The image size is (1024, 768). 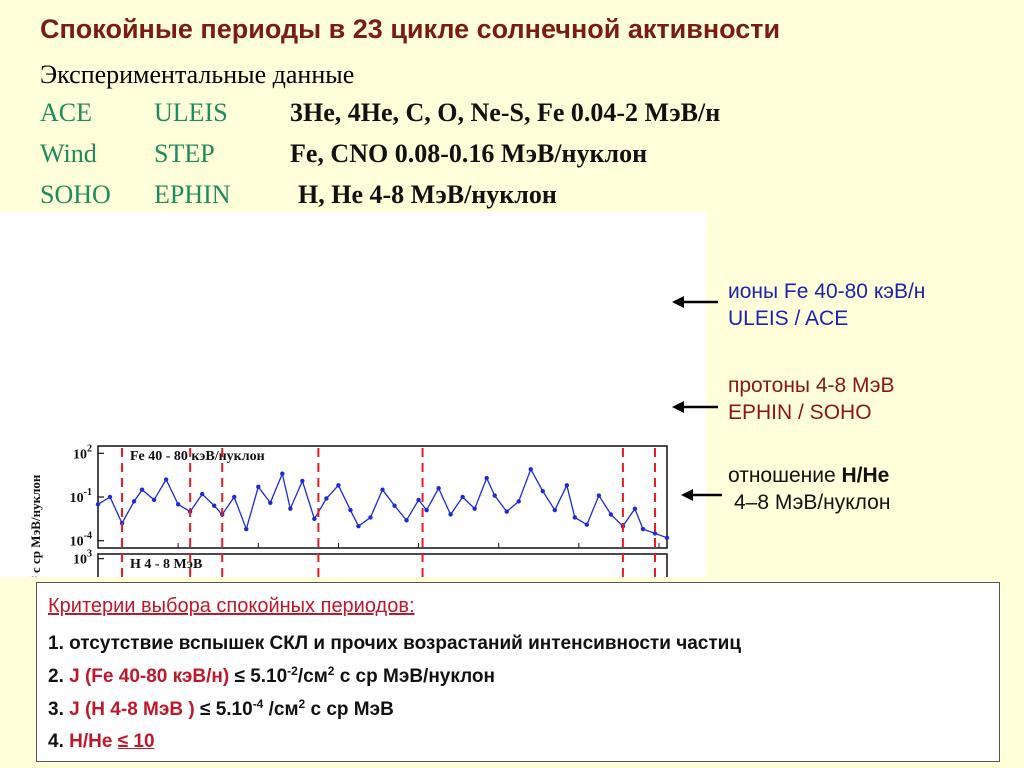 What do you see at coordinates (93, 741) in the screenshot?
I see `criterion-condition: H/He` at bounding box center [93, 741].